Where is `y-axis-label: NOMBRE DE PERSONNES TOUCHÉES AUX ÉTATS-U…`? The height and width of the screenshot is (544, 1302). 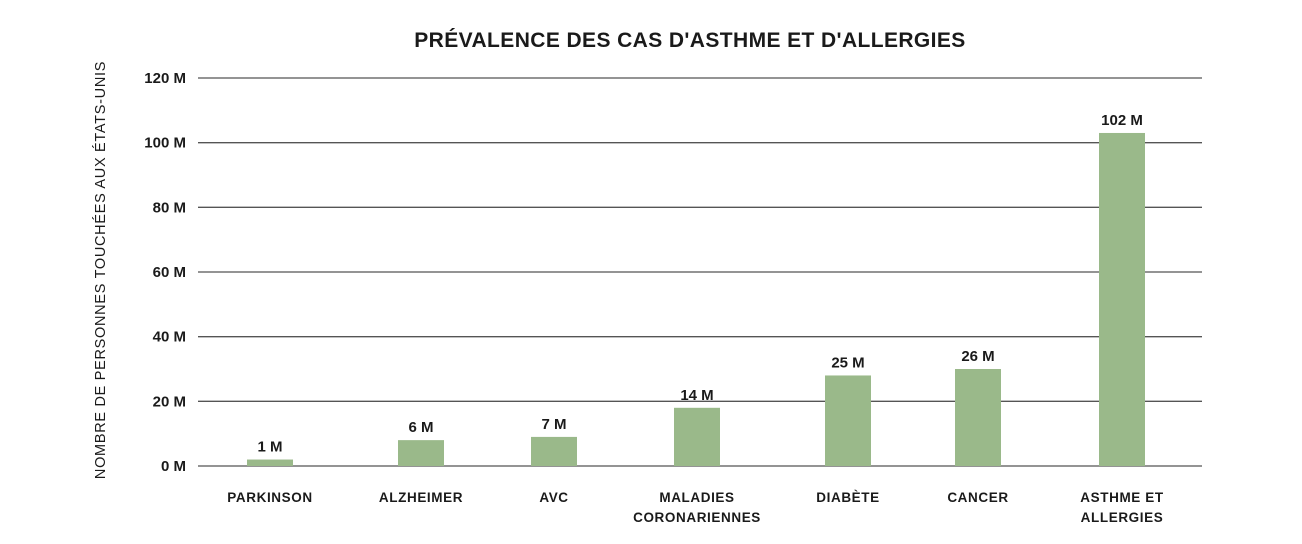
y-axis-label: NOMBRE DE PERSONNES TOUCHÉES AUX ÉTATS-U… is located at coordinates (100, 270).